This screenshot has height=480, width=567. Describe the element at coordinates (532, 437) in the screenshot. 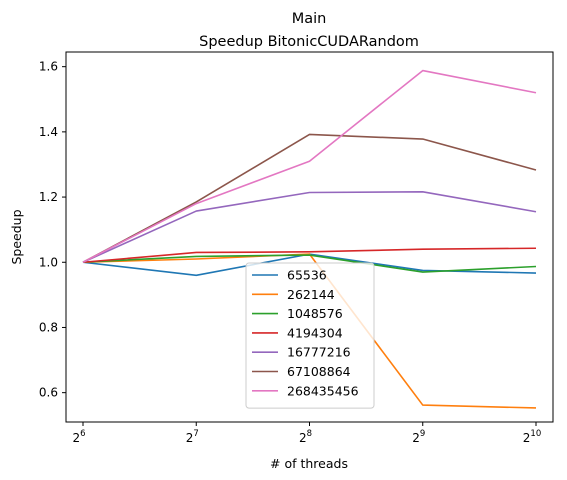

I see `x-tick-label: 210` at that location.